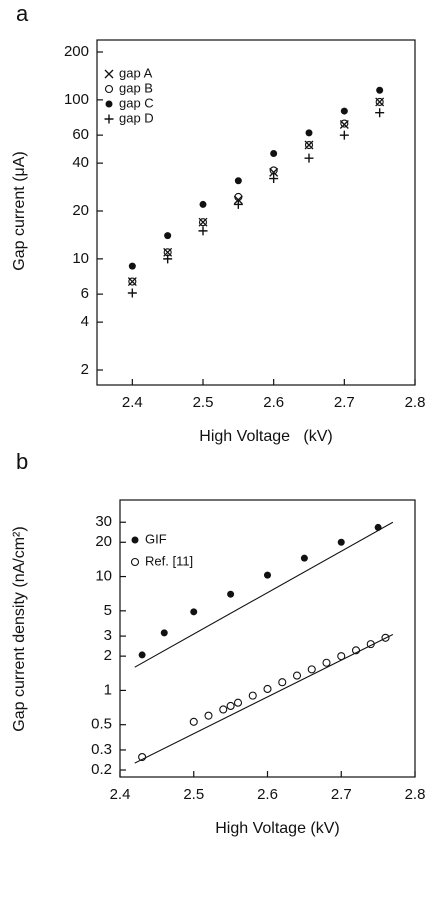 This screenshot has width=438, height=901. Describe the element at coordinates (85, 321) in the screenshot. I see `y-tick-label: 4` at that location.